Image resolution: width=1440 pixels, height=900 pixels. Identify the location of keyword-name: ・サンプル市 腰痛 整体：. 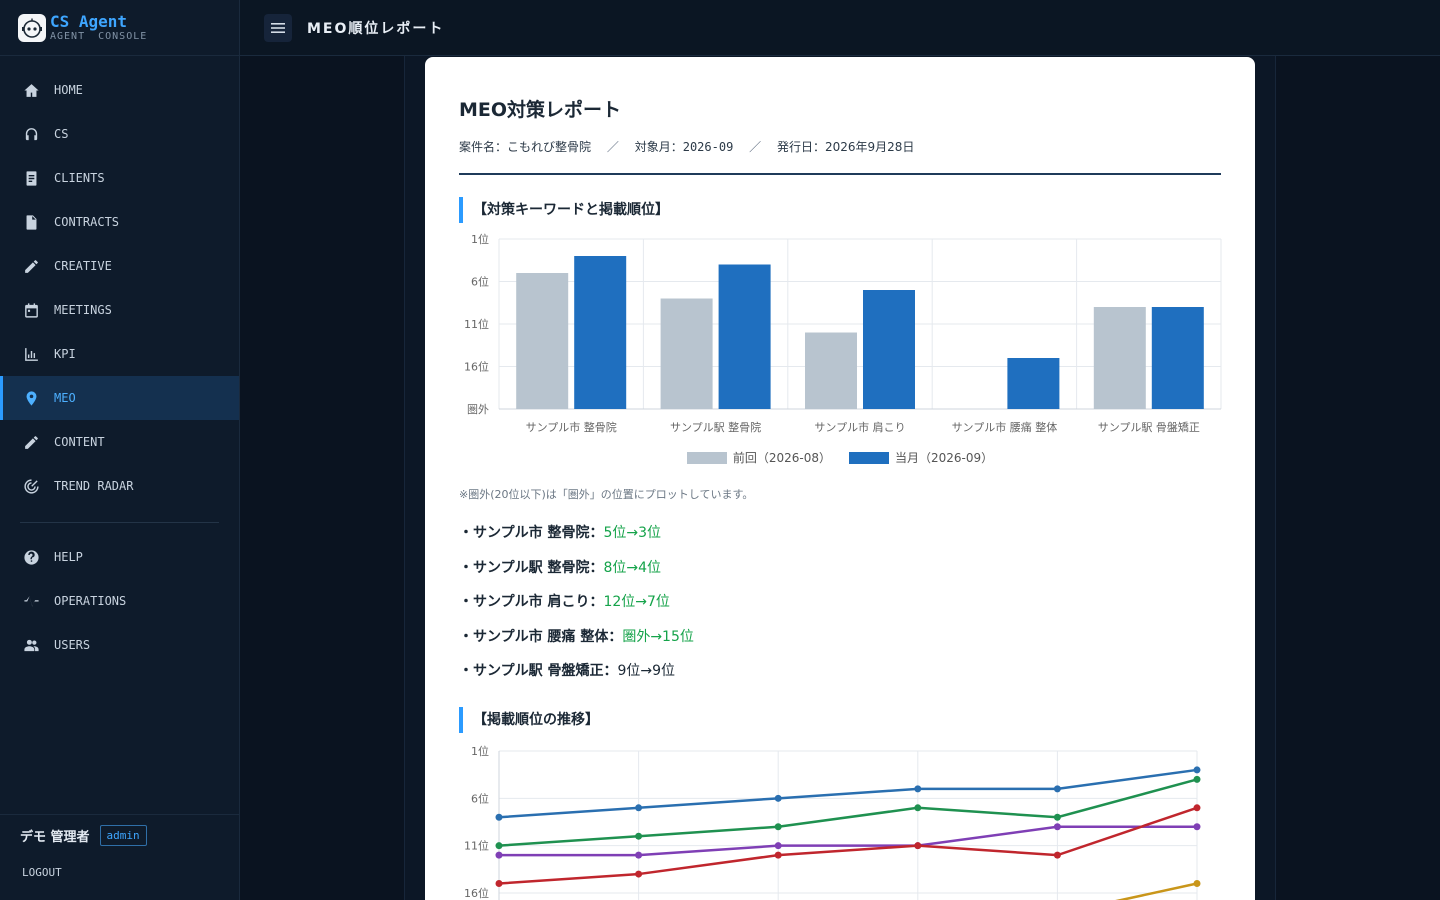
(541, 636).